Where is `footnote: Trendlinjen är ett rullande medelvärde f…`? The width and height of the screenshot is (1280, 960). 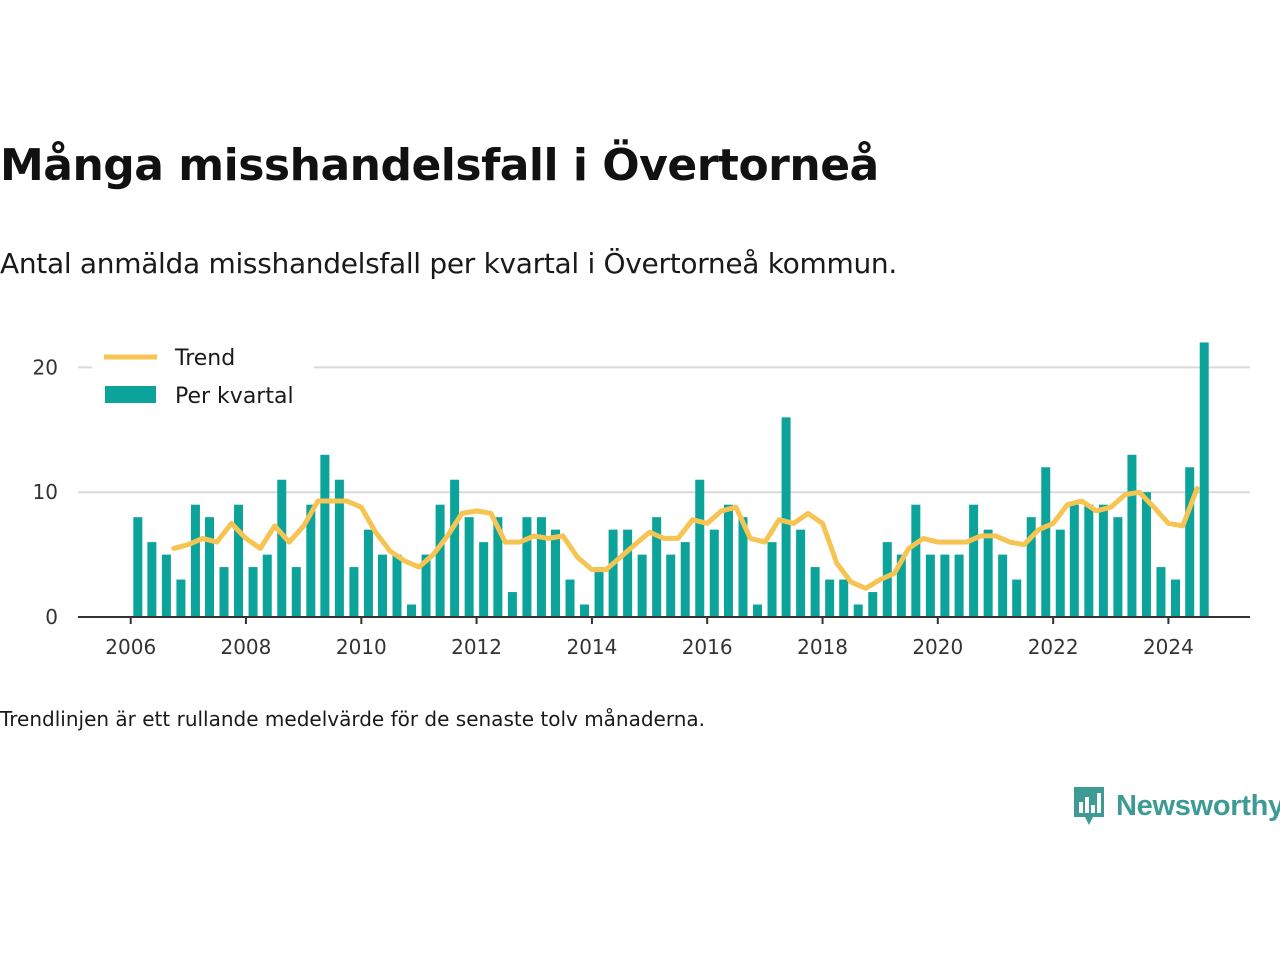 footnote: Trendlinjen är ett rullande medelvärde f… is located at coordinates (353, 719).